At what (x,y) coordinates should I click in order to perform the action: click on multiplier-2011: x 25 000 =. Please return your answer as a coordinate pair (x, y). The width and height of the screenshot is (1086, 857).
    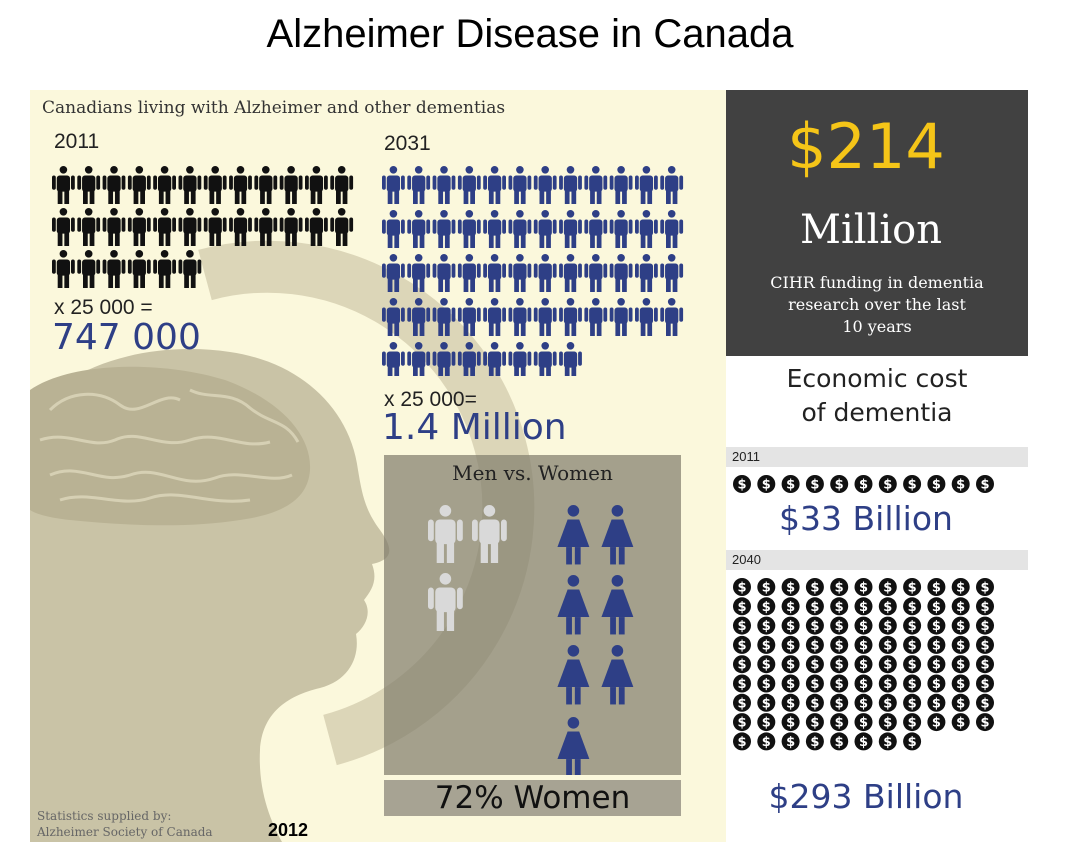
    Looking at the image, I should click on (103, 307).